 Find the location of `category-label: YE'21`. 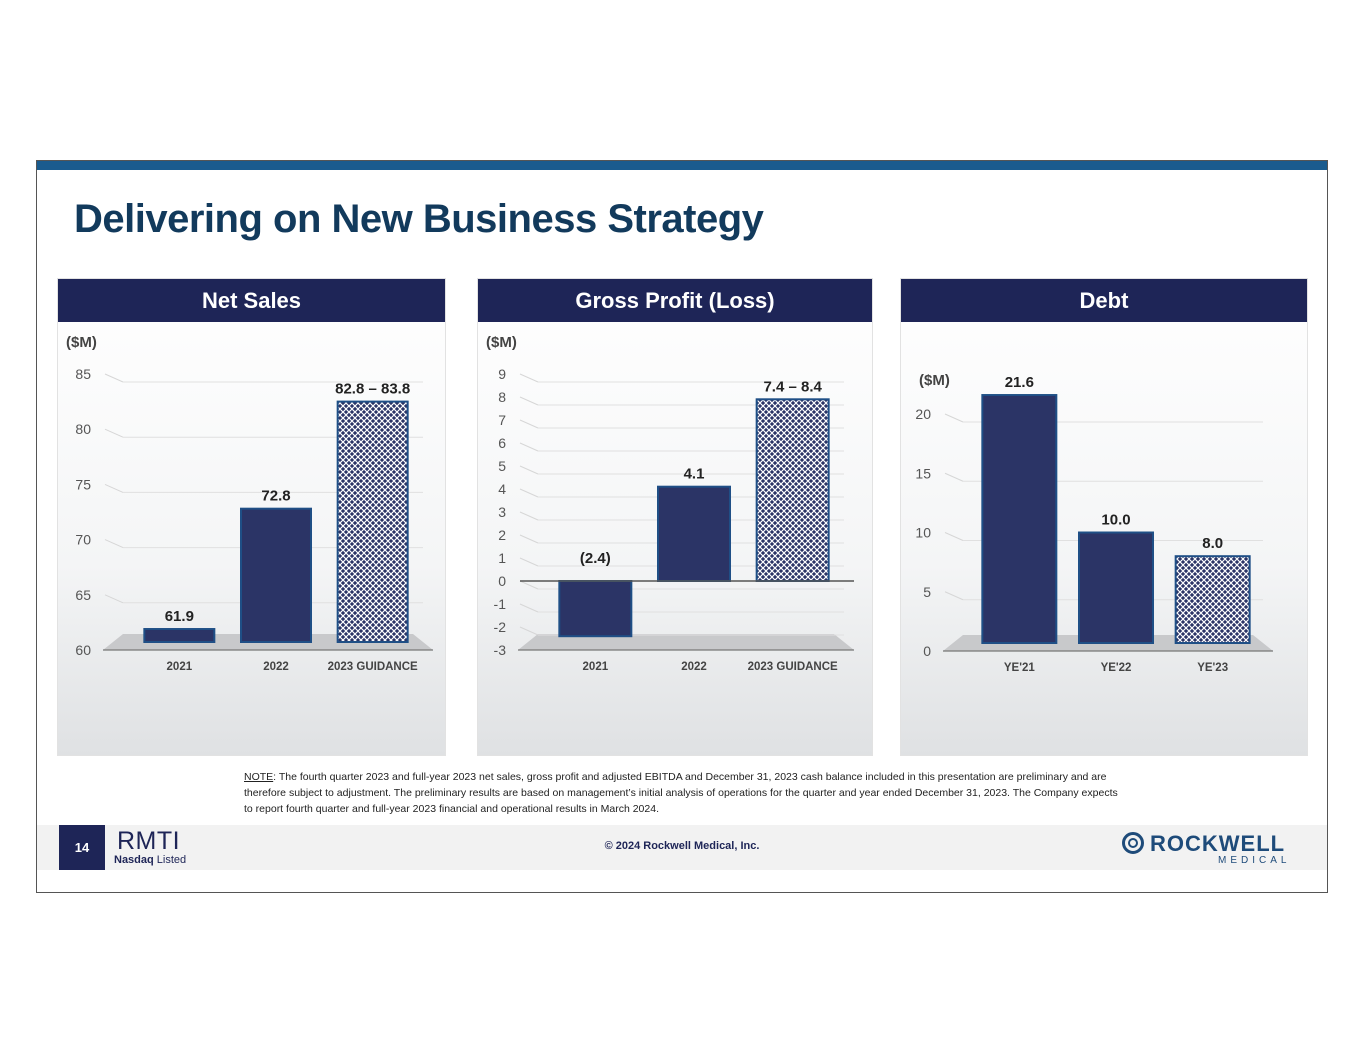

category-label: YE'21 is located at coordinates (1019, 668).